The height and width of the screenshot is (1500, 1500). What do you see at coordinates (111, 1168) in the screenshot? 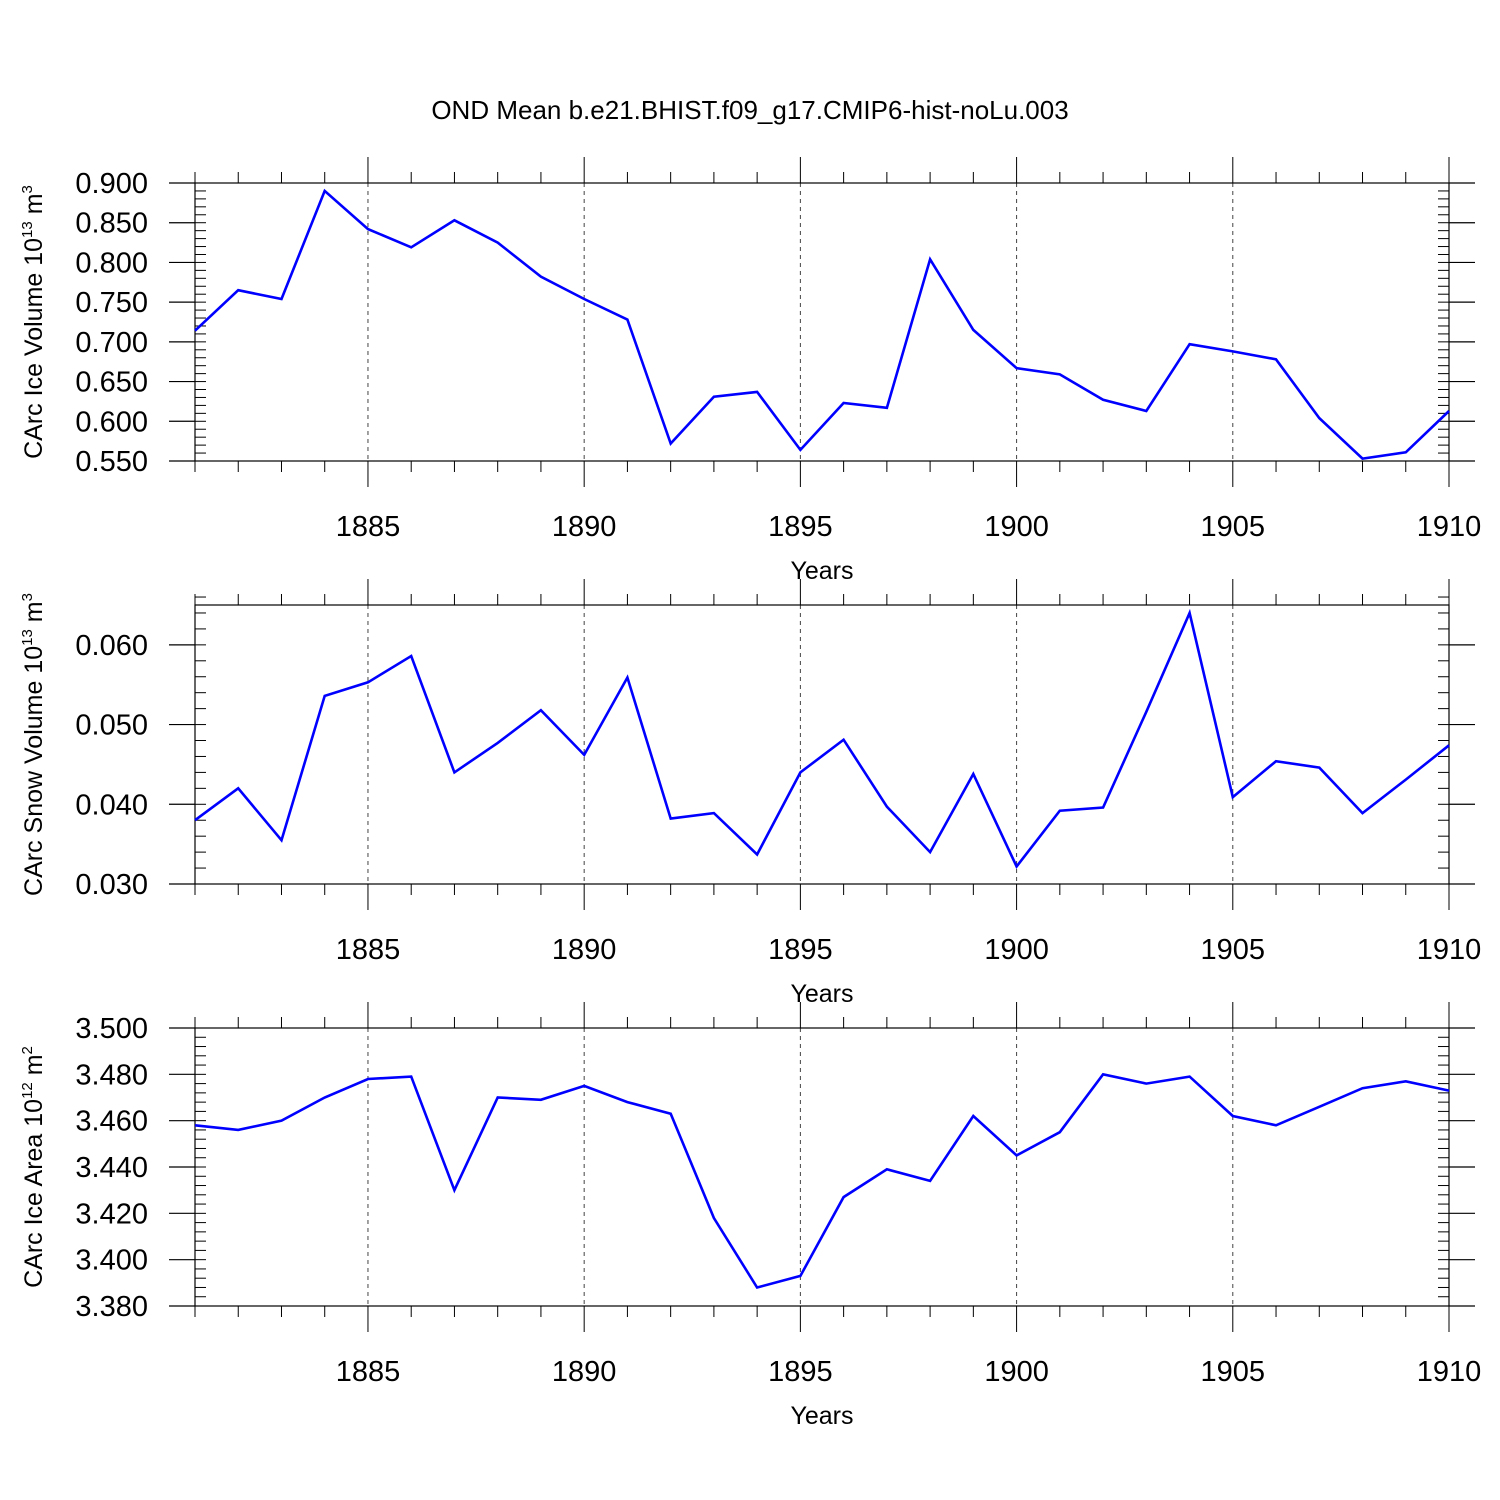
I see `y-tick-label: 3.440` at bounding box center [111, 1168].